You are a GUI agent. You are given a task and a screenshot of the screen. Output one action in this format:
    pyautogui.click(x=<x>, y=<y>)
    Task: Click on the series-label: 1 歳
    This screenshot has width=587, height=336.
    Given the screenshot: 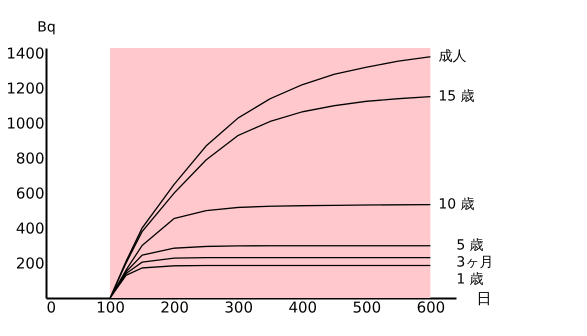 What is the action you would take?
    pyautogui.click(x=470, y=280)
    